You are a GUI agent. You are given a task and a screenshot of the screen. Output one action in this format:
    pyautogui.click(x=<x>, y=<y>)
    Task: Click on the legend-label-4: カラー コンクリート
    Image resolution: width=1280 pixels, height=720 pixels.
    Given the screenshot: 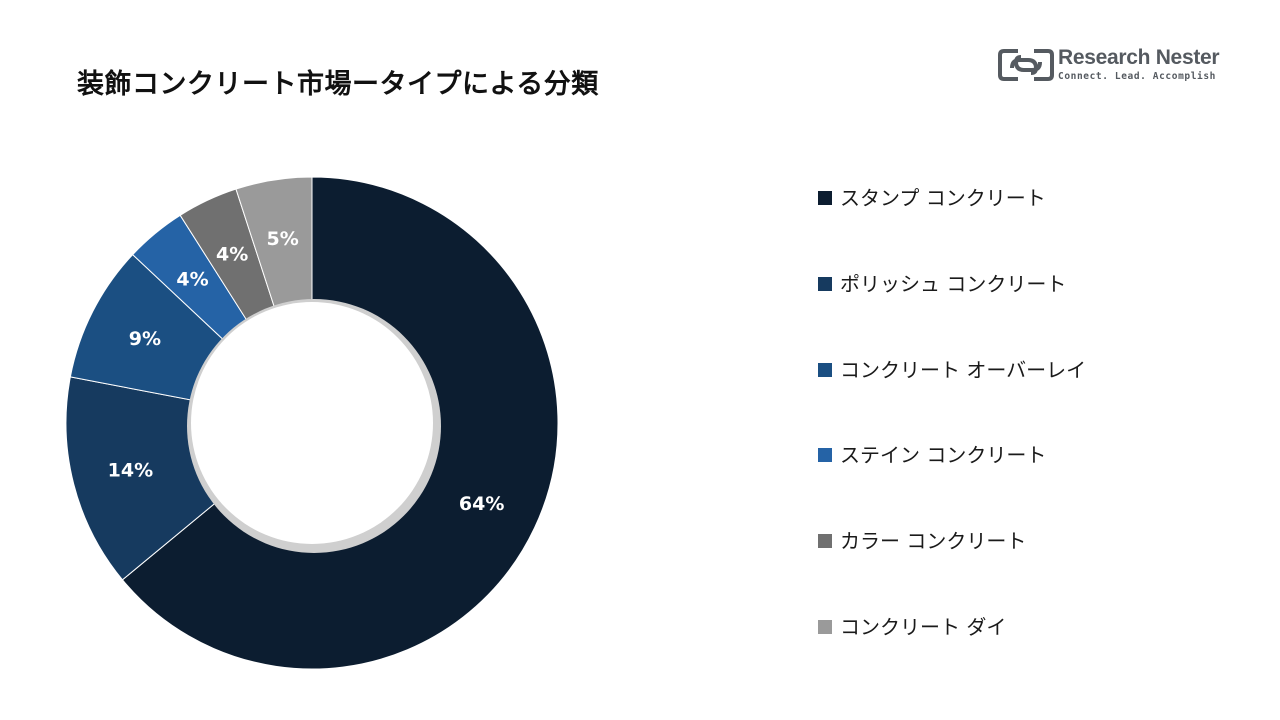 What is the action you would take?
    pyautogui.click(x=933, y=541)
    